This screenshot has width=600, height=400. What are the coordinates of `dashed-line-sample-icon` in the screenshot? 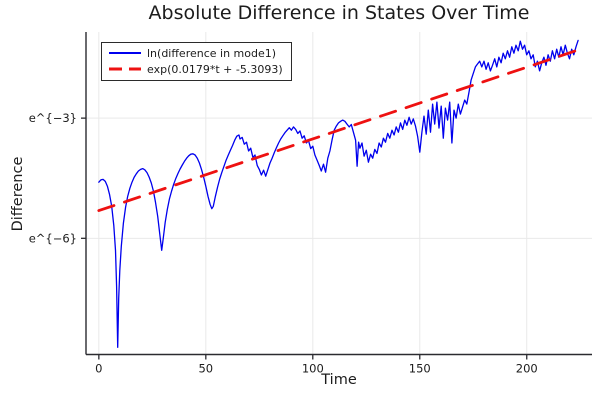 It's located at (125, 69).